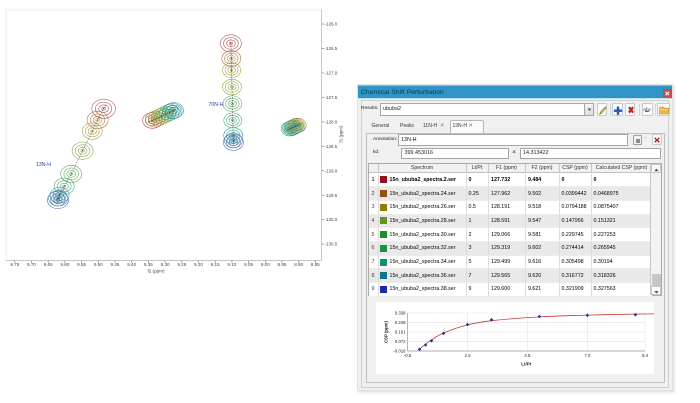 The height and width of the screenshot is (403, 700). What do you see at coordinates (408, 355) in the screenshot?
I see `svg-text: -0.5` at bounding box center [408, 355].